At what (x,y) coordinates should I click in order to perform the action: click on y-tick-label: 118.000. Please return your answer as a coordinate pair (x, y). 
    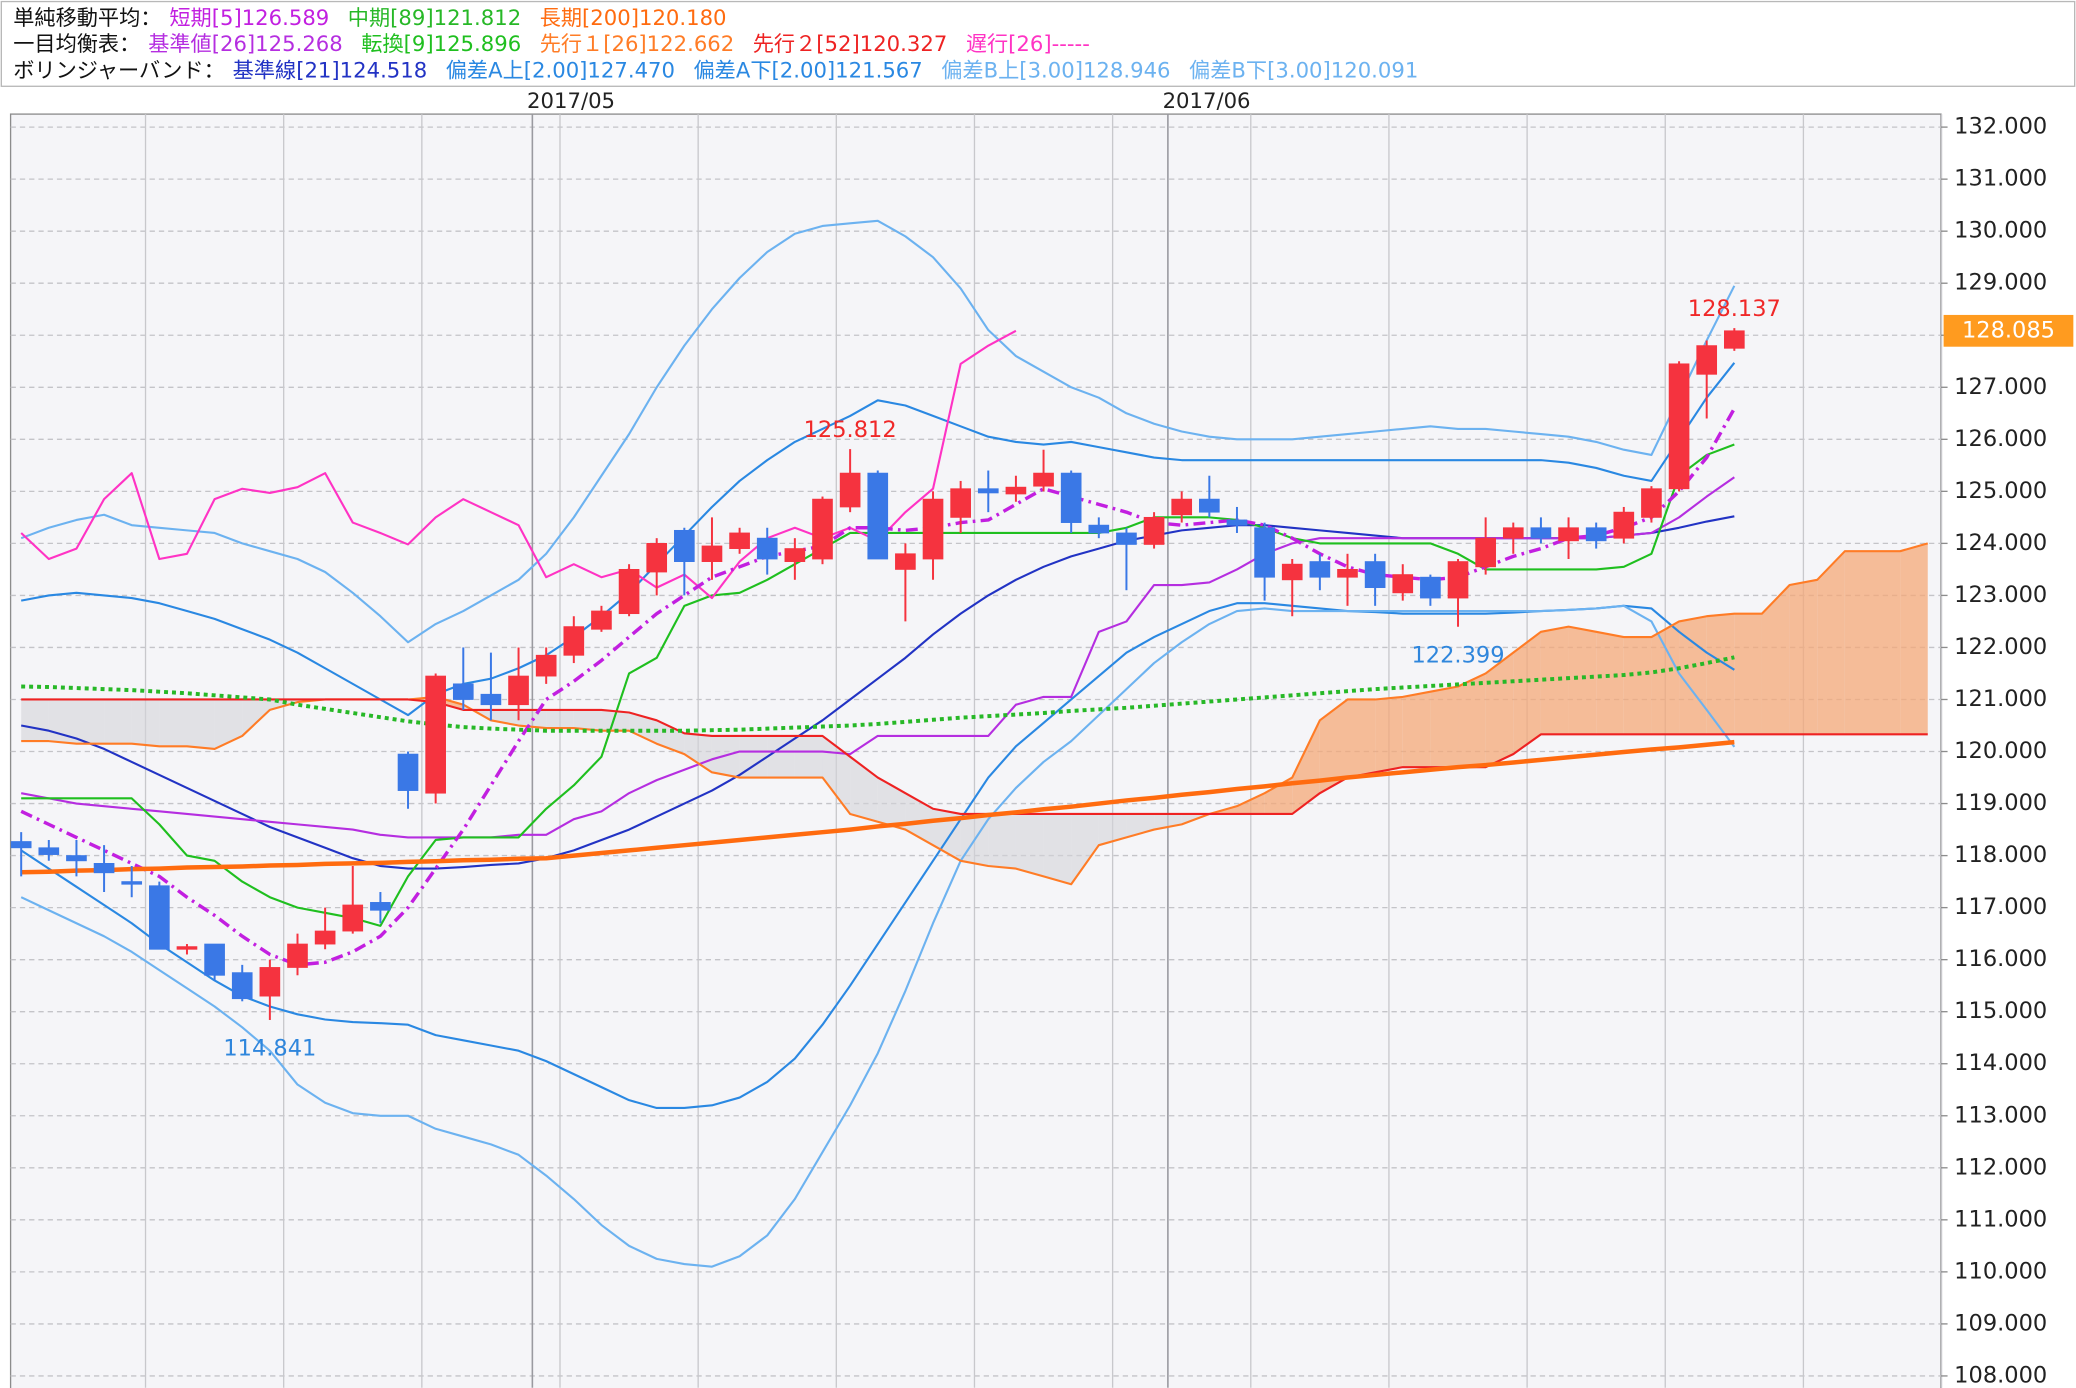
    Looking at the image, I should click on (2000, 855).